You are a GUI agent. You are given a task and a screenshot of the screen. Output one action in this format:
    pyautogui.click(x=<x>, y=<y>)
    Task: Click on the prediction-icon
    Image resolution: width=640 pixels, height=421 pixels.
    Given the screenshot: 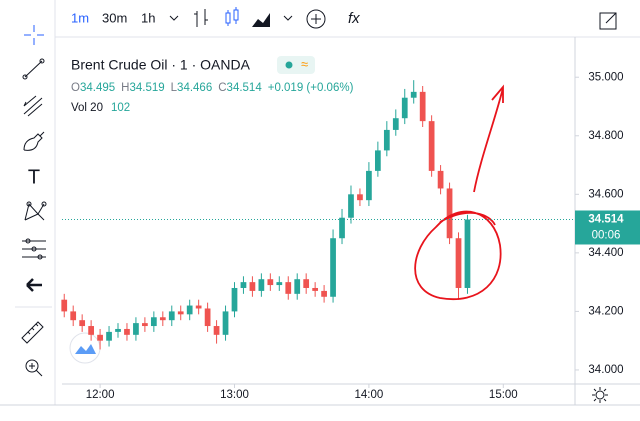 What is the action you would take?
    pyautogui.click(x=34, y=249)
    